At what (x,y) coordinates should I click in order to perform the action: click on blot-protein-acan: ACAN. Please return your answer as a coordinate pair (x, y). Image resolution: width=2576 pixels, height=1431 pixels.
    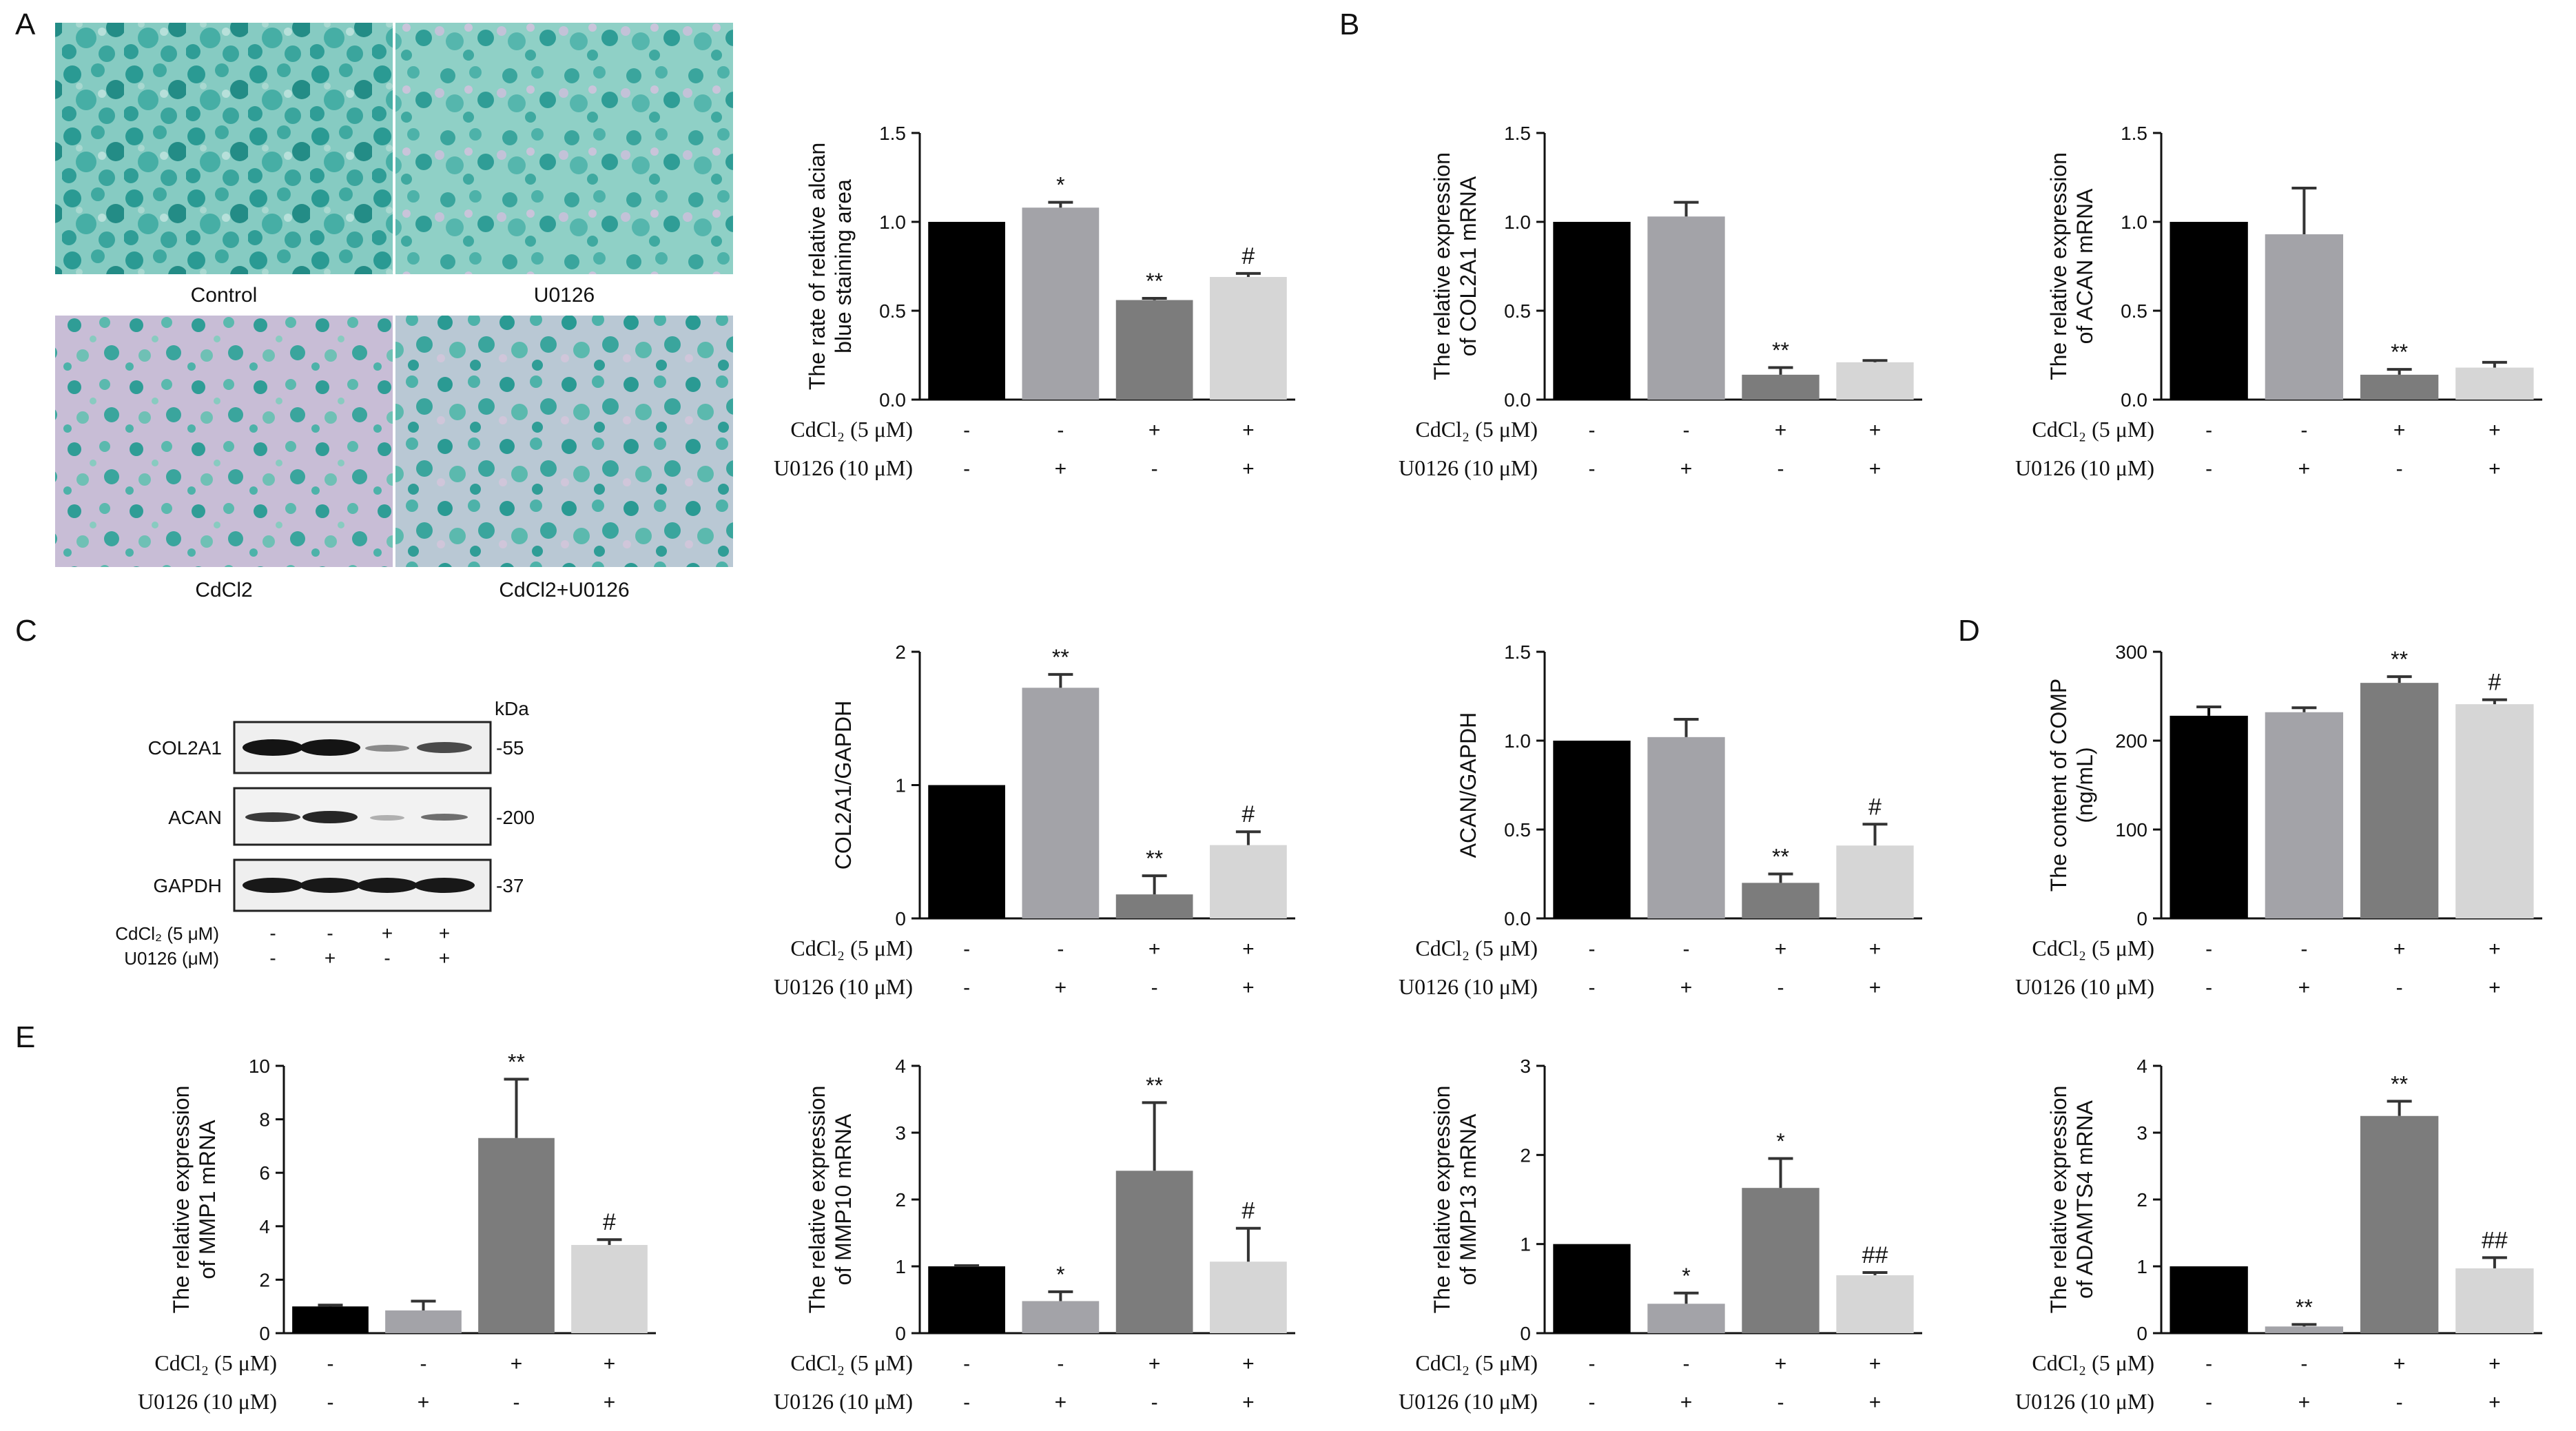
    Looking at the image, I should click on (195, 817).